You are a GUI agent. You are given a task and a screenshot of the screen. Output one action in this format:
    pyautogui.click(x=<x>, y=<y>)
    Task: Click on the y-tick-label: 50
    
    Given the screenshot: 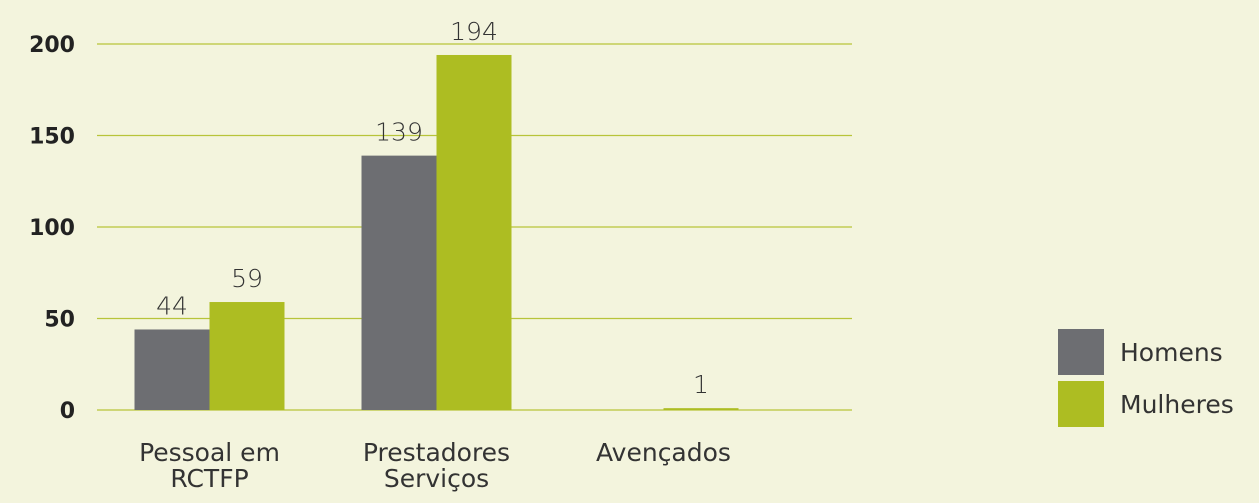 What is the action you would take?
    pyautogui.click(x=59, y=320)
    